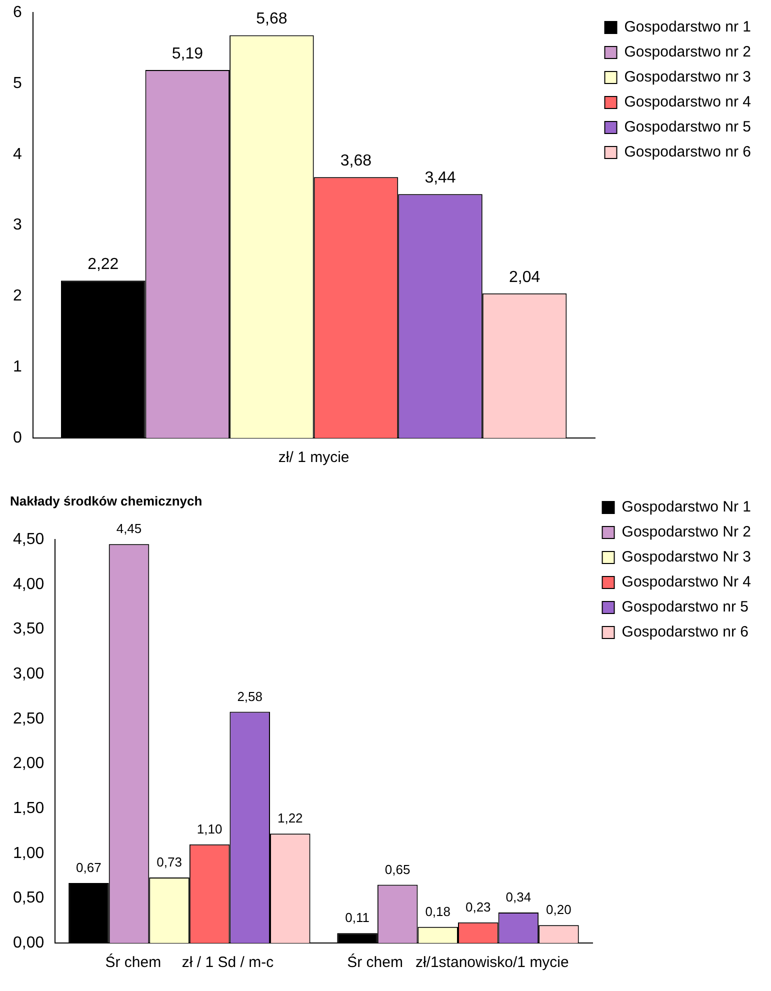  Describe the element at coordinates (559, 910) in the screenshot. I see `data-label: 0,20` at that location.